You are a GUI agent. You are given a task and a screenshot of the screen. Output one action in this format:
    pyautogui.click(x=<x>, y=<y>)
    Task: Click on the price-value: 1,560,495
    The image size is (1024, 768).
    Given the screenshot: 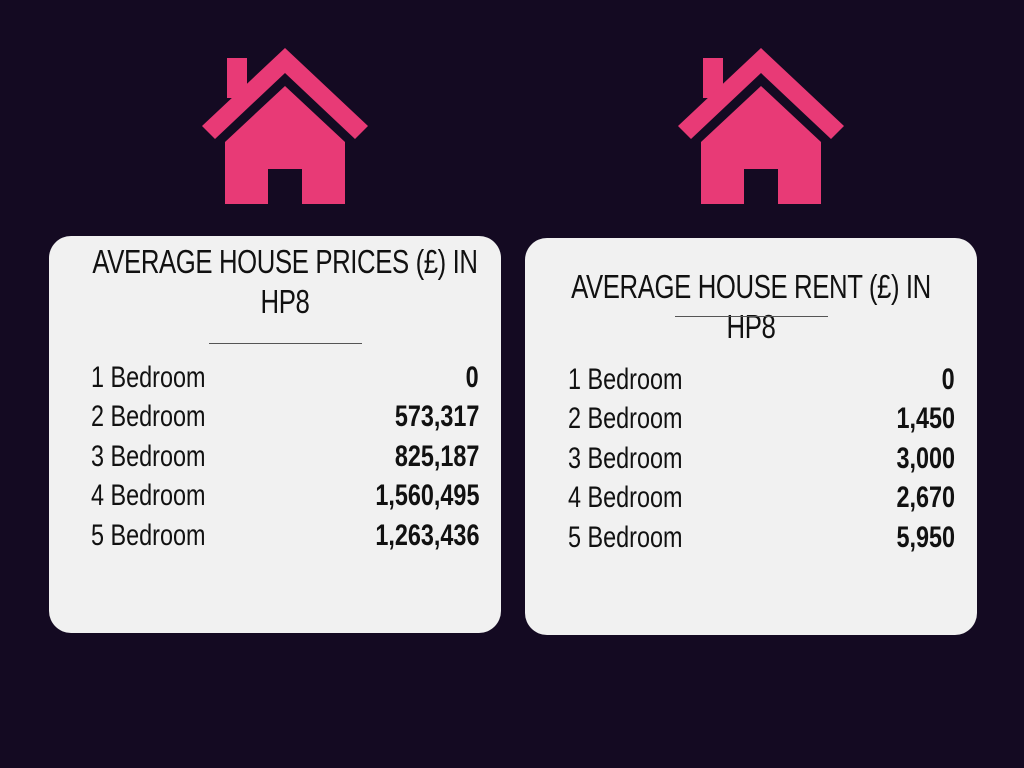 What is the action you would take?
    pyautogui.click(x=426, y=496)
    